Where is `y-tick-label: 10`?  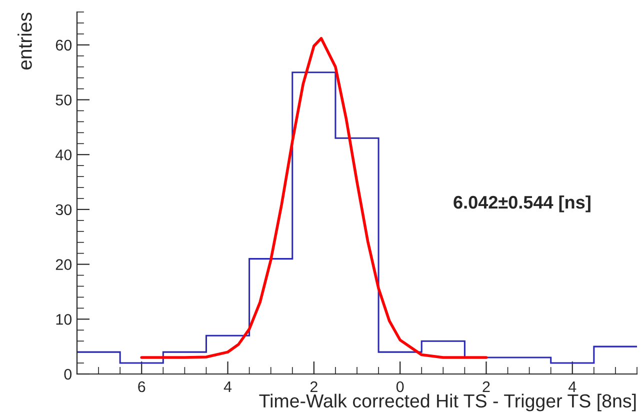 y-tick-label: 10 is located at coordinates (64, 319).